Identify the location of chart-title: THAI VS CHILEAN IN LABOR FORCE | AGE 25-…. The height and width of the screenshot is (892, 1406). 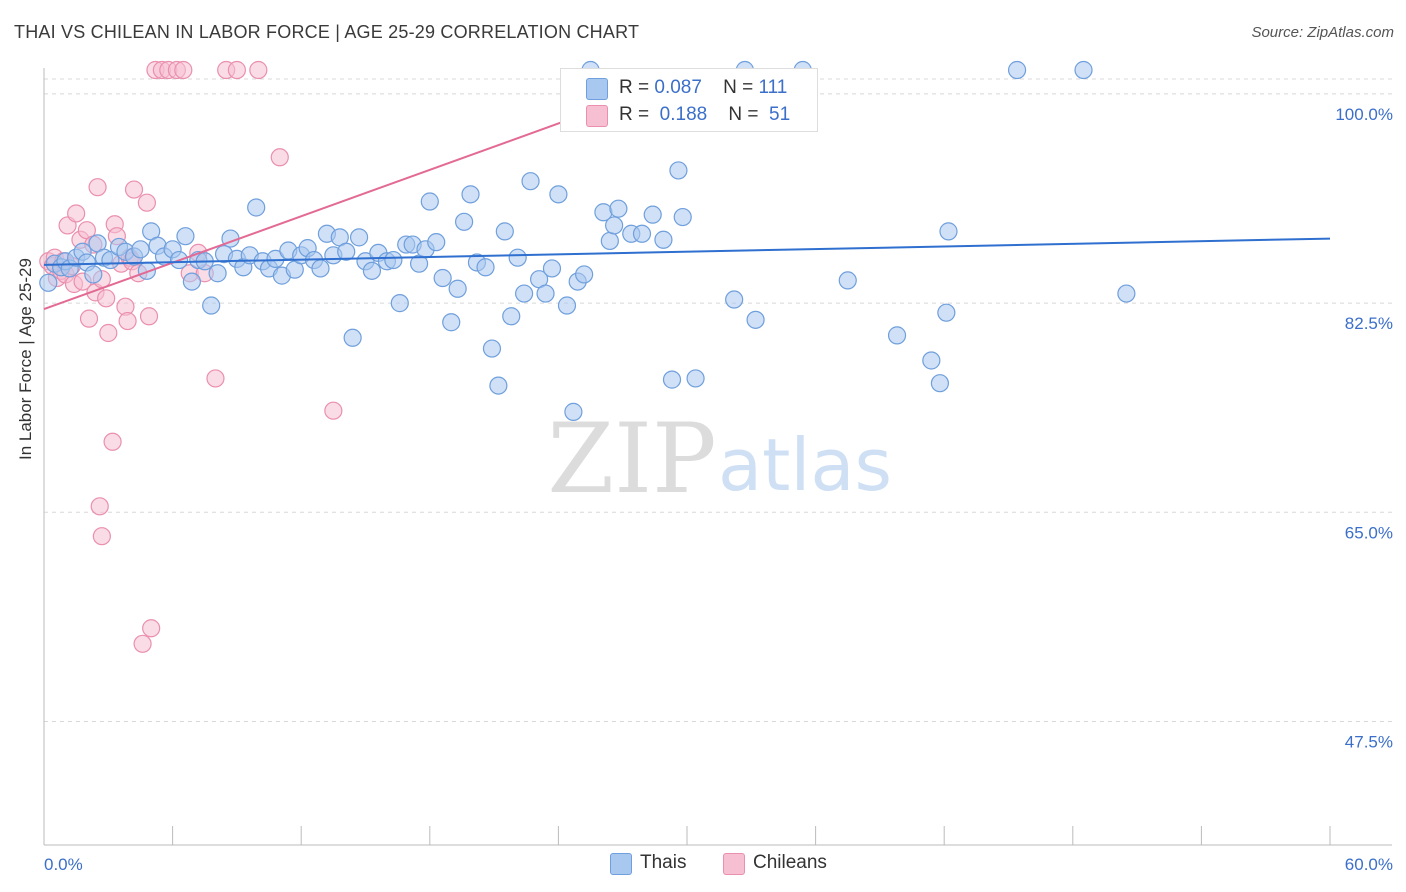
(327, 32).